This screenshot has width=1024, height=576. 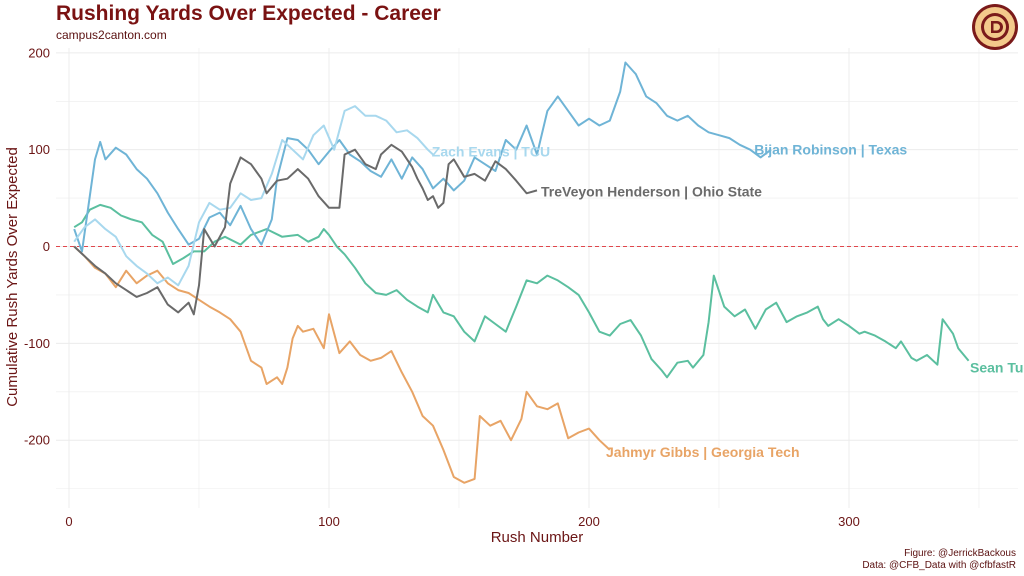 What do you see at coordinates (39, 149) in the screenshot?
I see `y-tick-label: 100` at bounding box center [39, 149].